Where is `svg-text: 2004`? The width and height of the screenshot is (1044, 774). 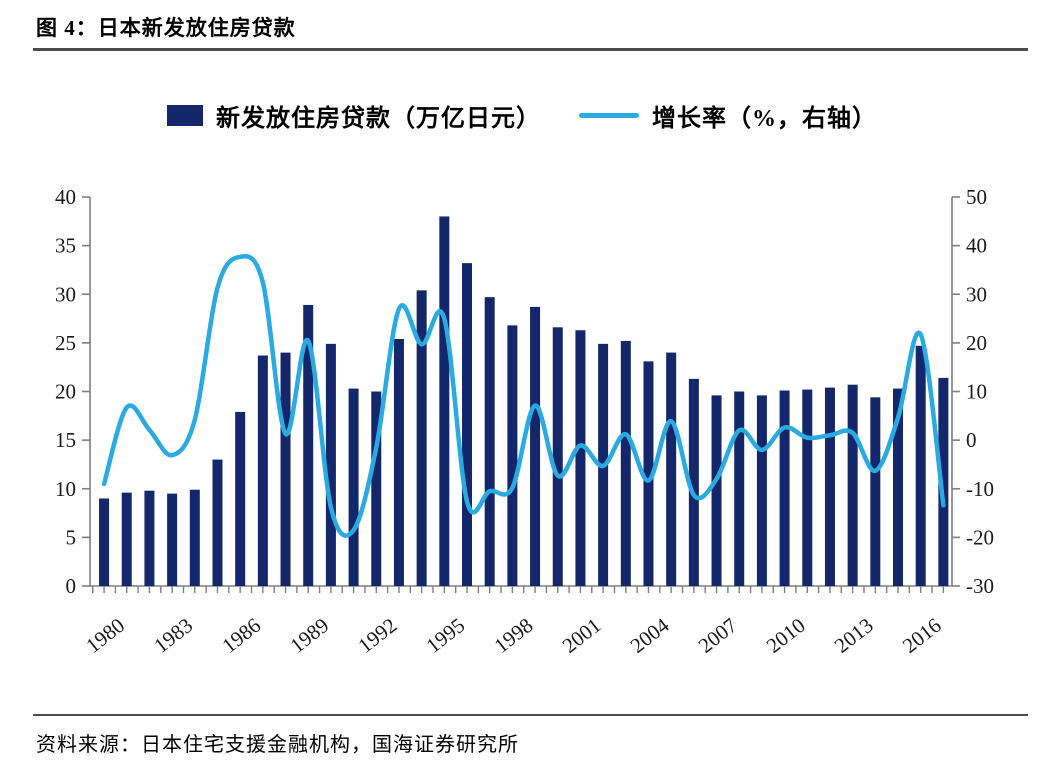
svg-text: 2004 is located at coordinates (650, 635).